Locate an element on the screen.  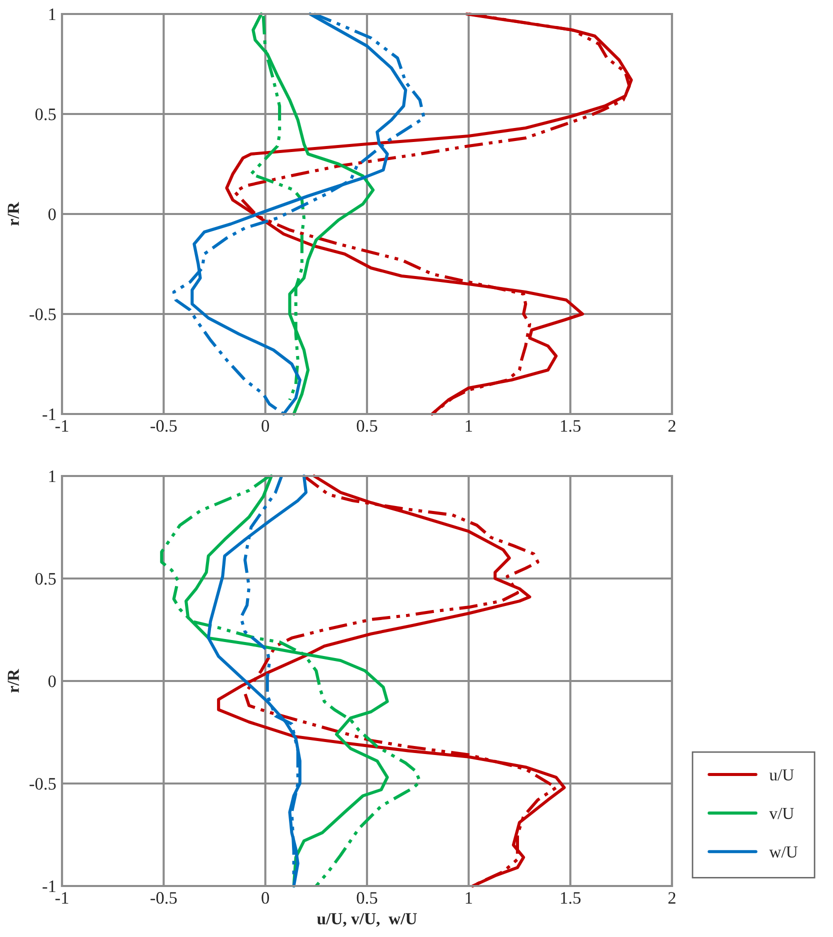
x-axis-title: u/U, v/U, w/U is located at coordinates (367, 920).